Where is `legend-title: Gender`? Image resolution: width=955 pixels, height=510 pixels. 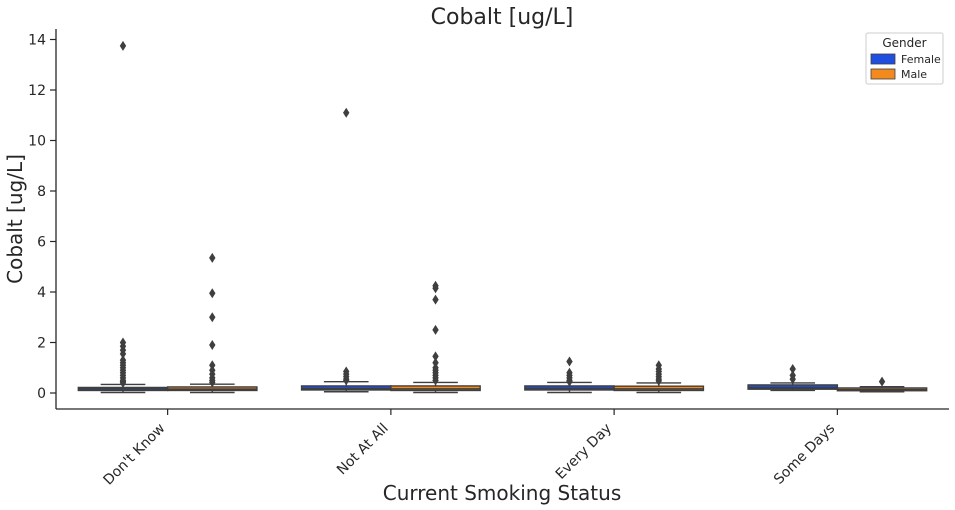 legend-title: Gender is located at coordinates (904, 43).